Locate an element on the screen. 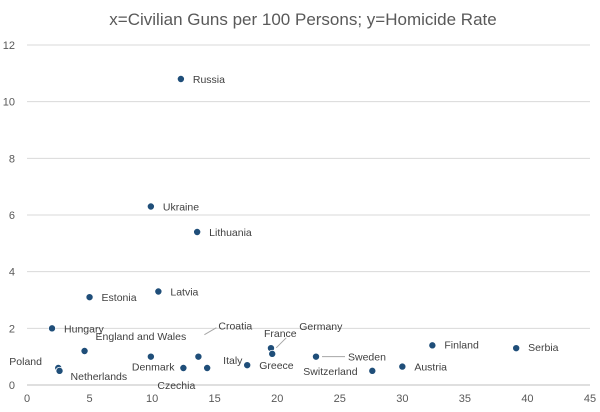 This screenshot has height=412, width=600. x-tick-label: 10 is located at coordinates (152, 399).